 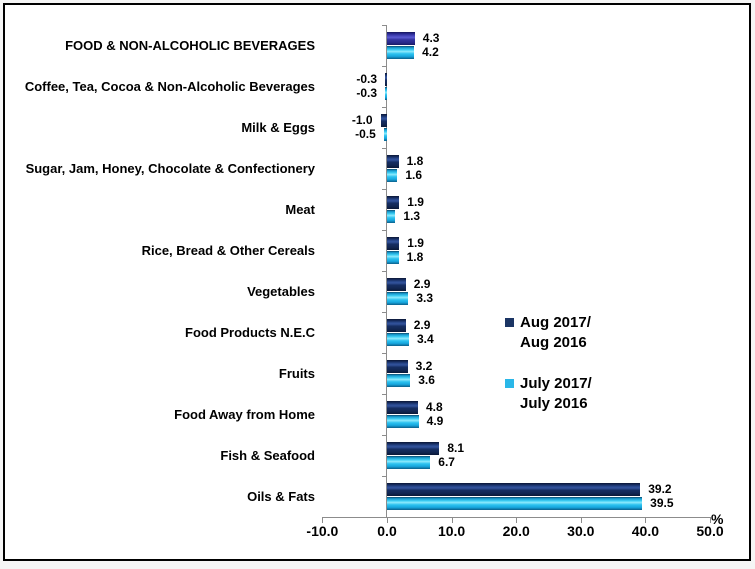 What do you see at coordinates (555, 322) in the screenshot?
I see `legend-label-aug-line1: Aug 2017/` at bounding box center [555, 322].